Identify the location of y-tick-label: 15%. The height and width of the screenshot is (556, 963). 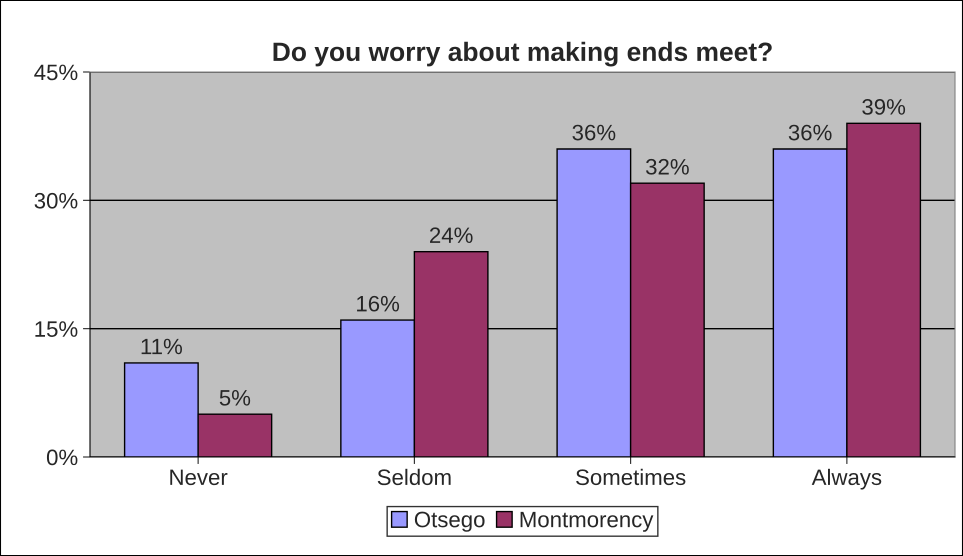
(56, 329).